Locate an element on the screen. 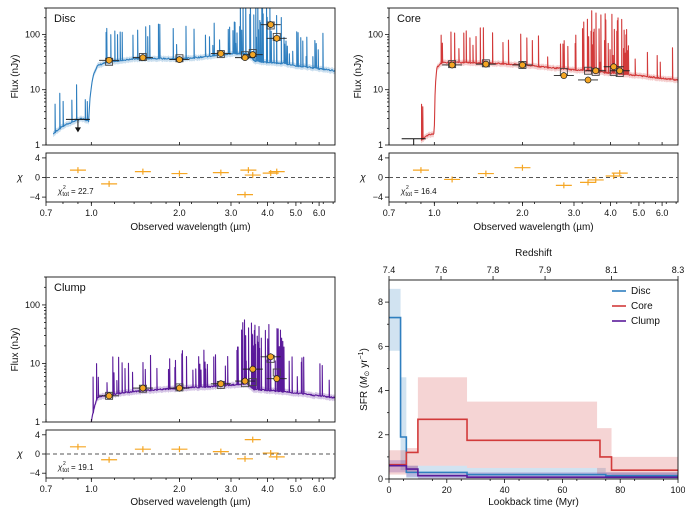 The image size is (685, 510). sfh-y-tick-label: 6 is located at coordinates (380, 346).